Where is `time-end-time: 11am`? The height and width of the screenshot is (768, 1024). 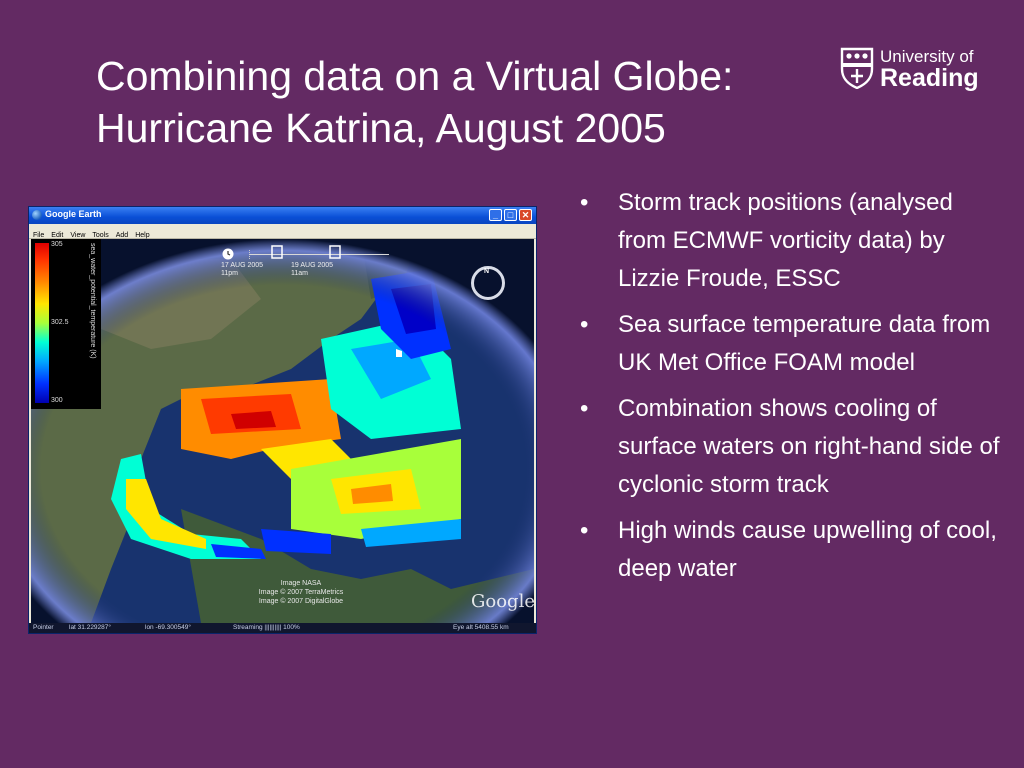 time-end-time: 11am is located at coordinates (299, 273).